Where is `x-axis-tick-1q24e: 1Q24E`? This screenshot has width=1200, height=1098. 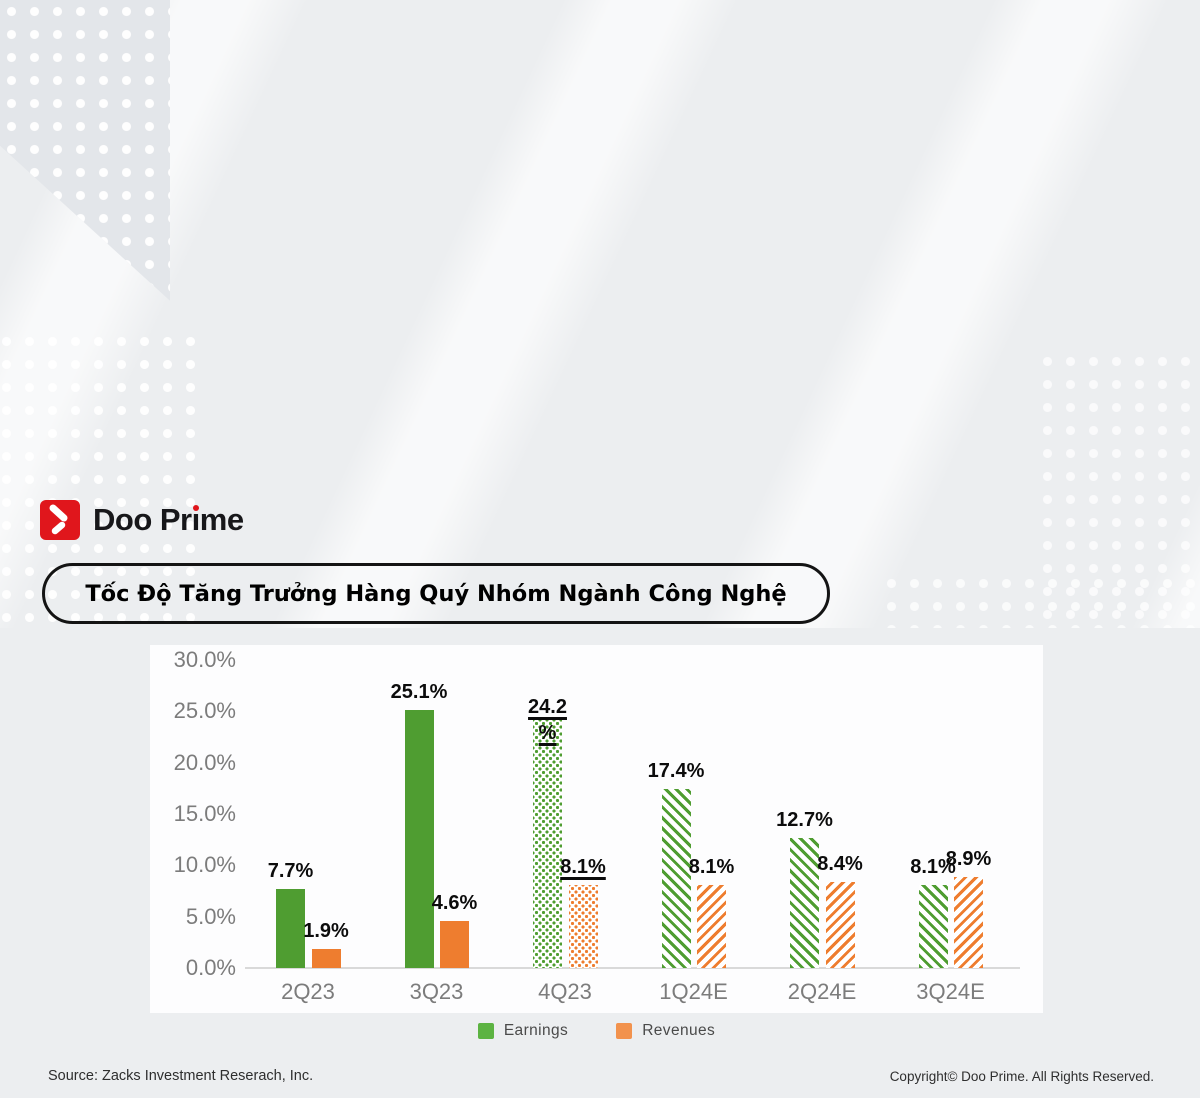 x-axis-tick-1q24e: 1Q24E is located at coordinates (693, 991).